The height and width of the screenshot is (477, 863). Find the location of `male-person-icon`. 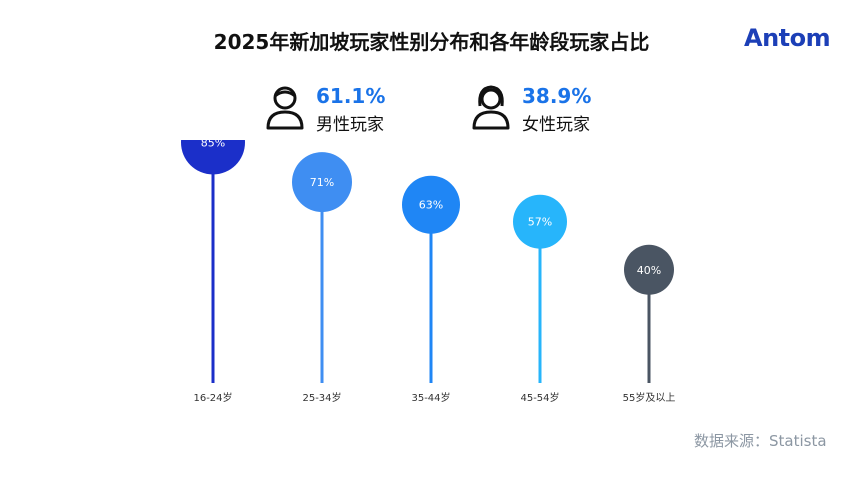

male-person-icon is located at coordinates (285, 108).